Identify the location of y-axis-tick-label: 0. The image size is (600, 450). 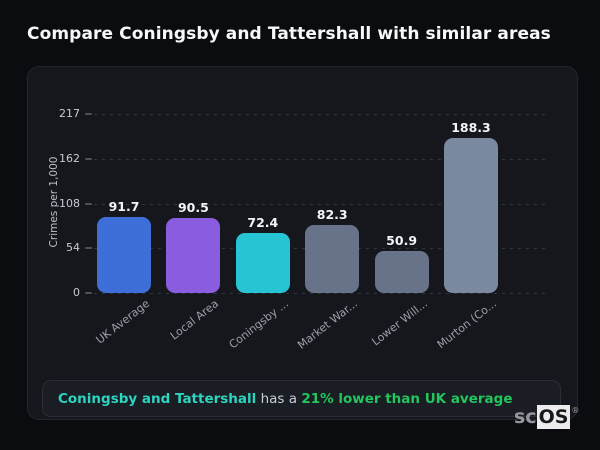
(76, 292).